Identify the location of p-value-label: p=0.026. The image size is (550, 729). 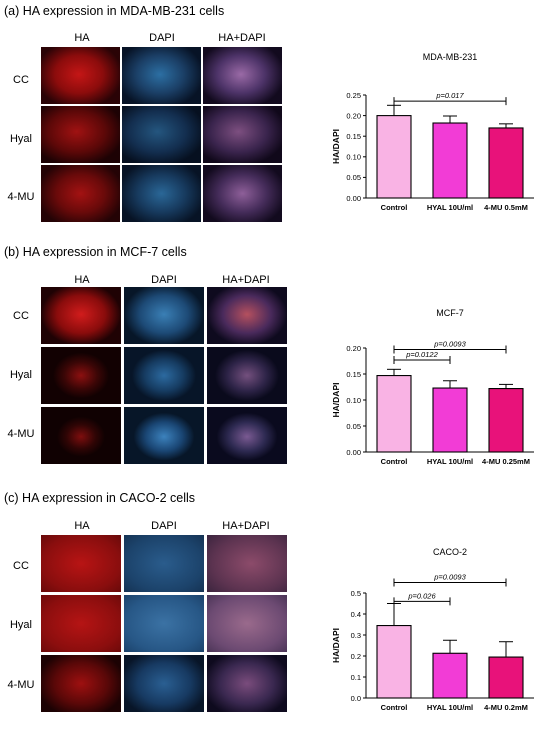
(421, 595).